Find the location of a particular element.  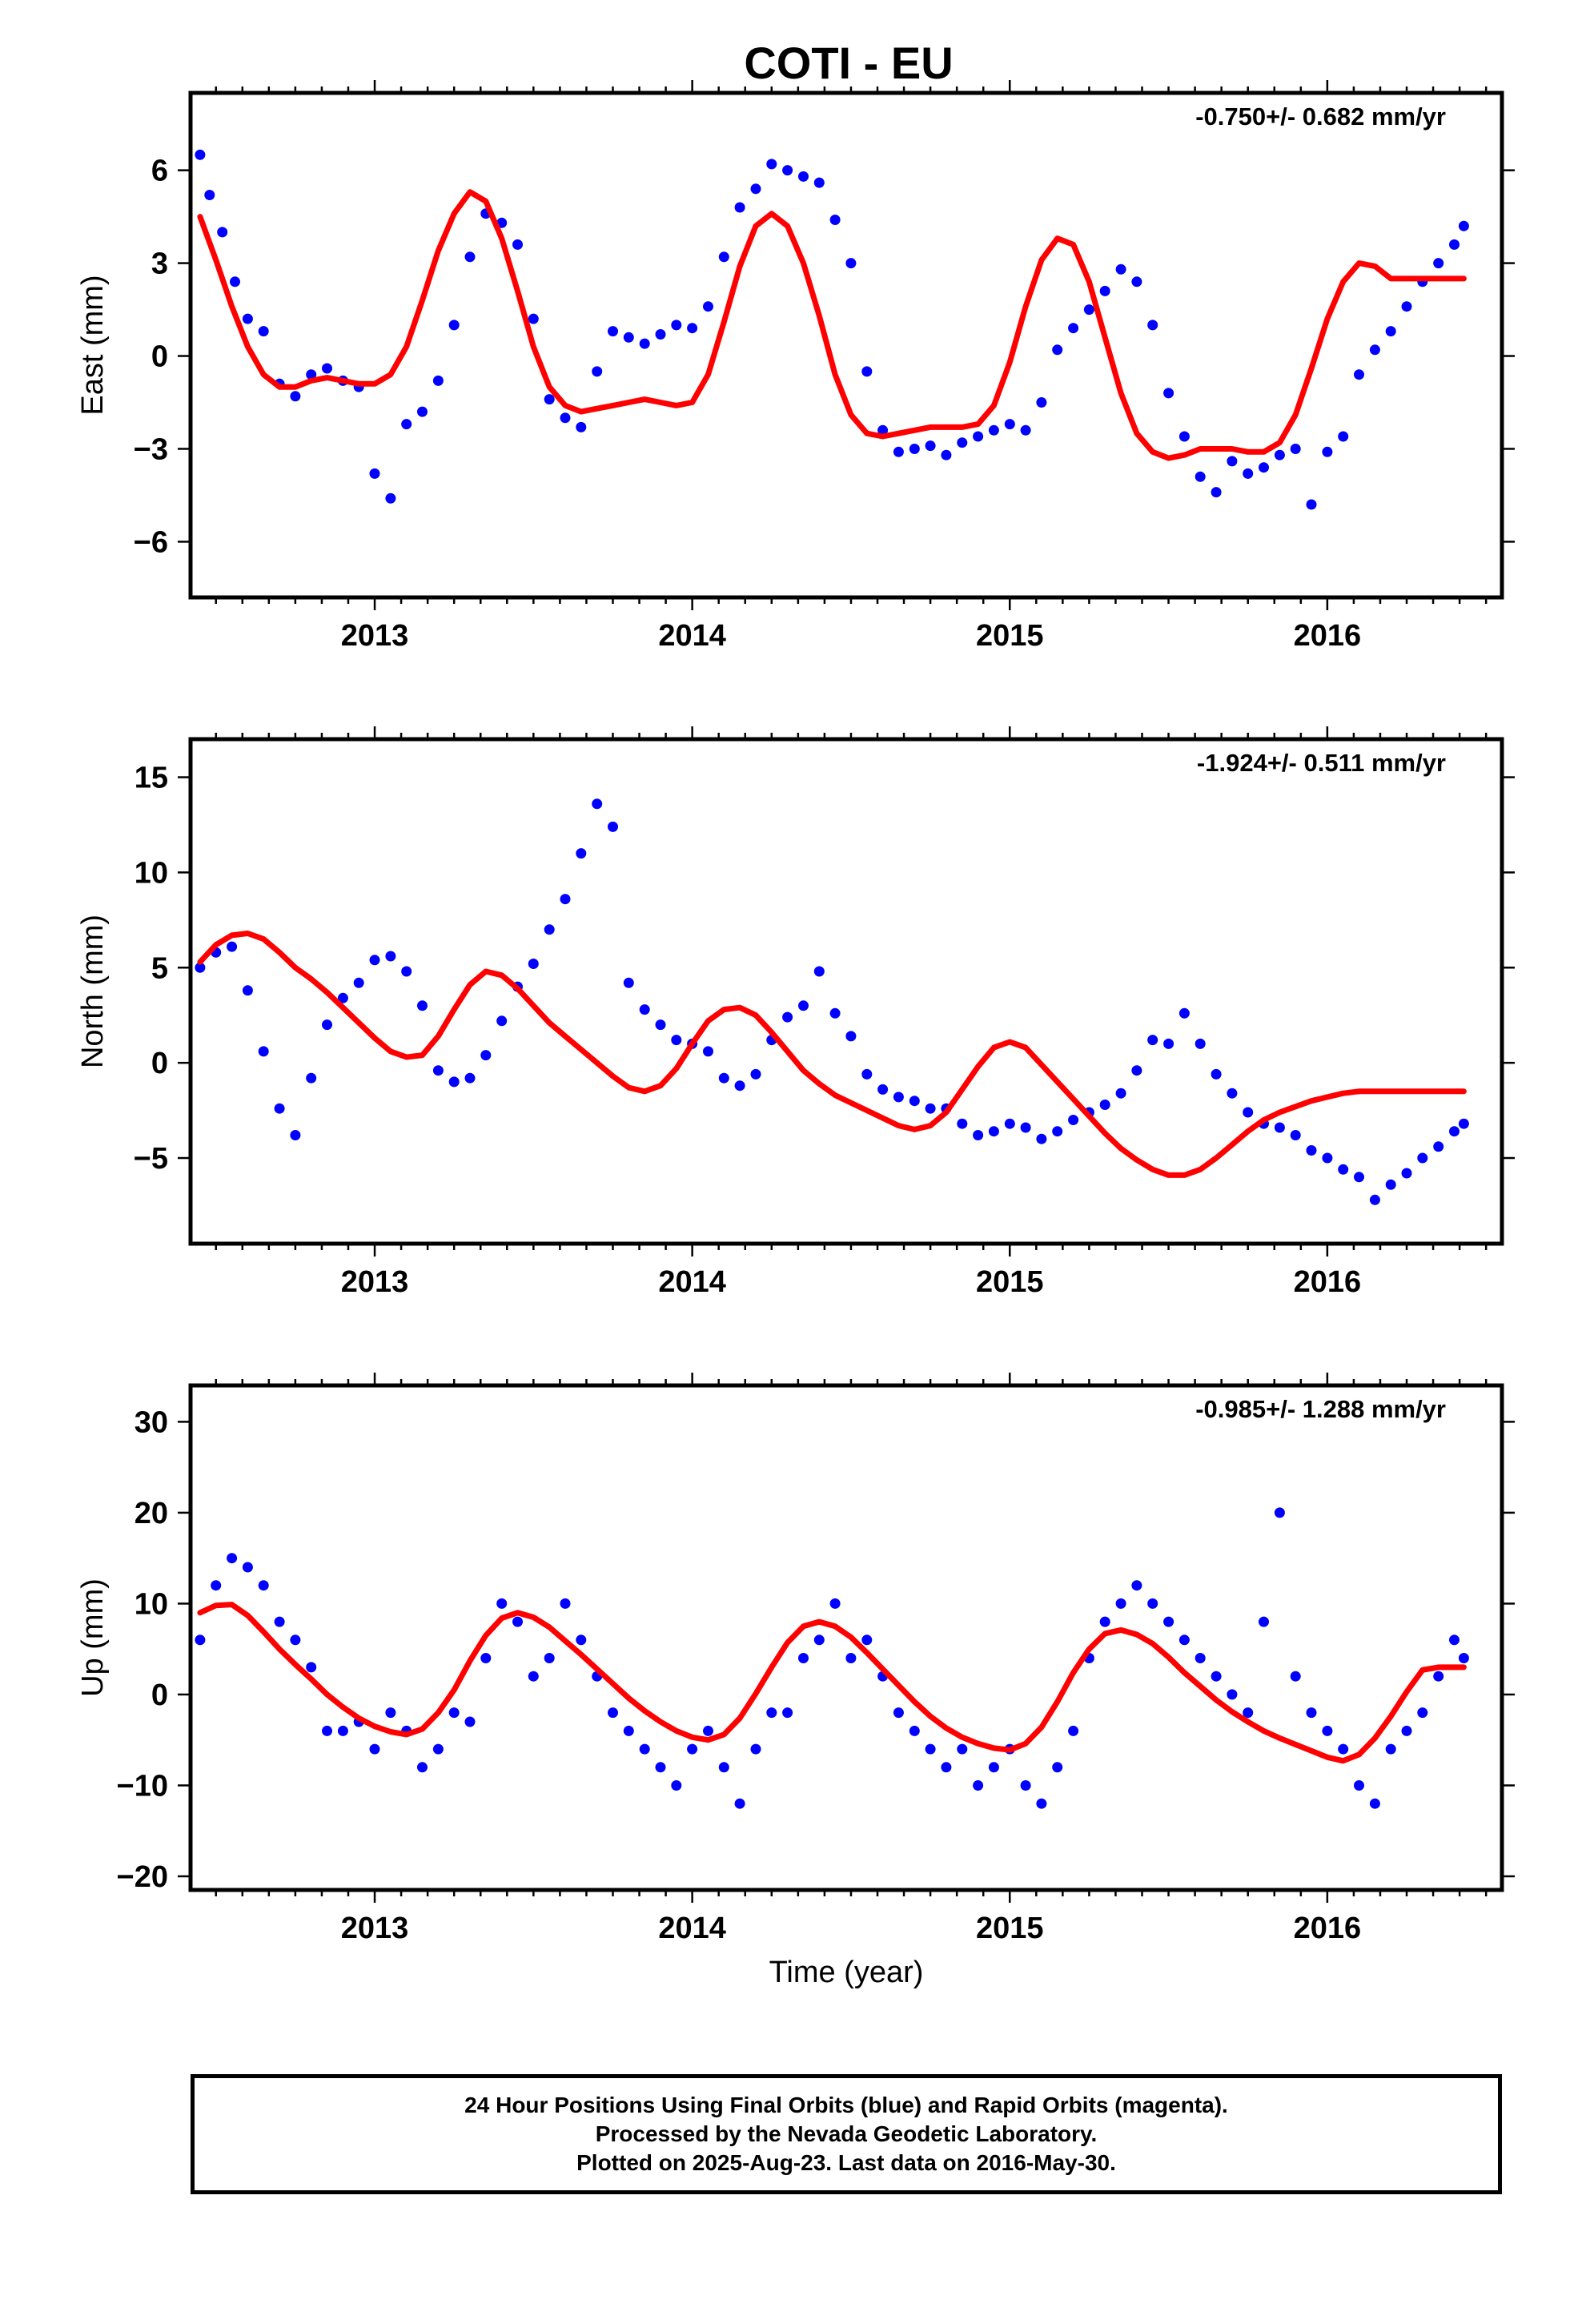

y-tick-label: 15 is located at coordinates (151, 779).